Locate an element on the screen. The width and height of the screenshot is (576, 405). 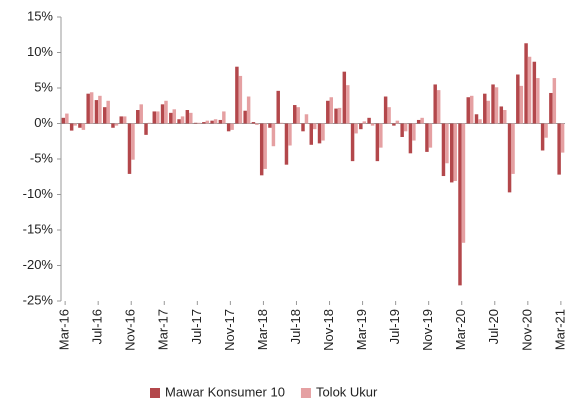
x-tick-label: Nov-20 is located at coordinates (526, 330).